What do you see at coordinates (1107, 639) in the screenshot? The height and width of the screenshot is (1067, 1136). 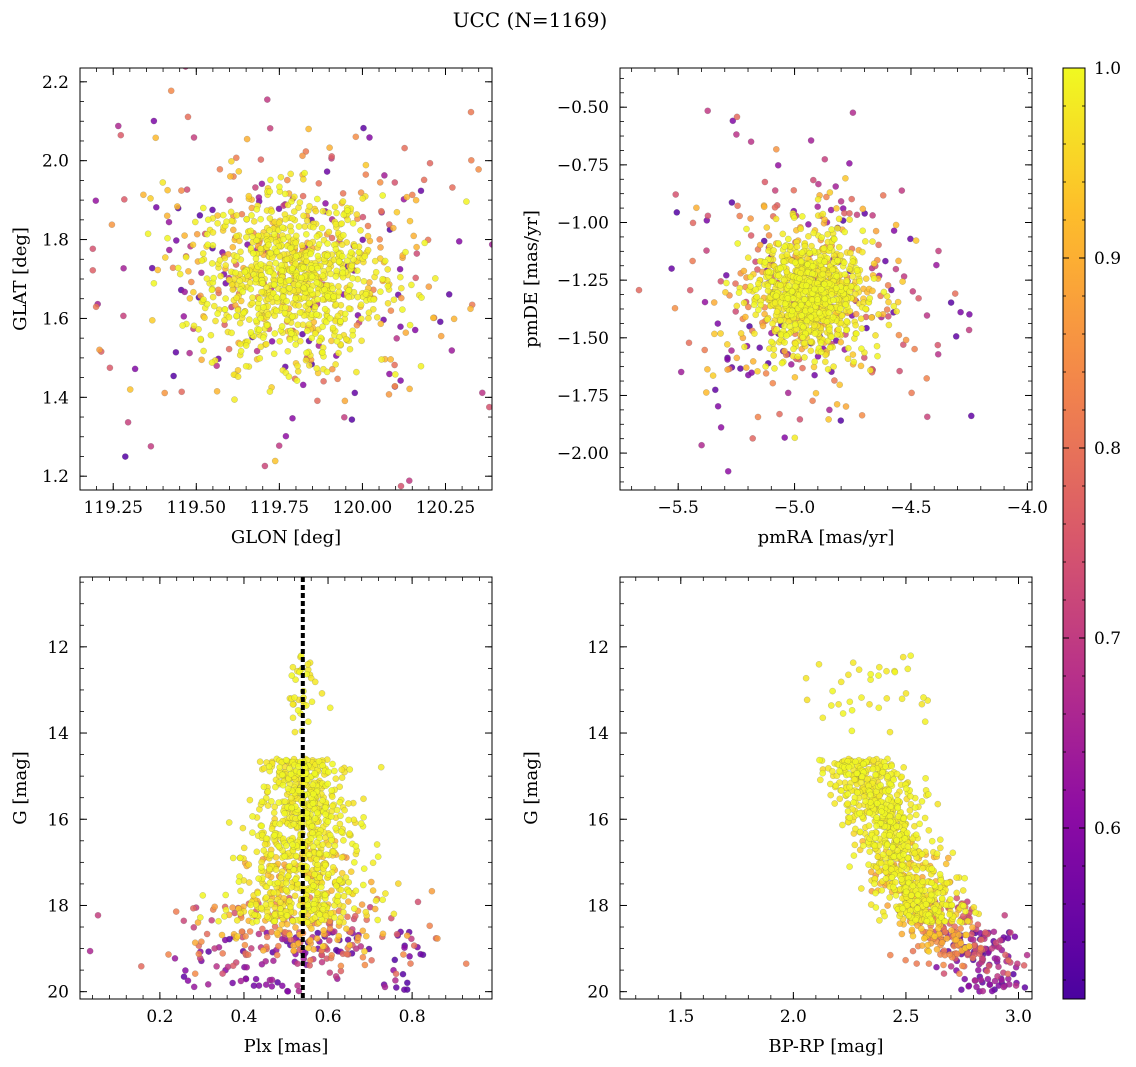 I see `colorbar-tick-label: 0.7` at bounding box center [1107, 639].